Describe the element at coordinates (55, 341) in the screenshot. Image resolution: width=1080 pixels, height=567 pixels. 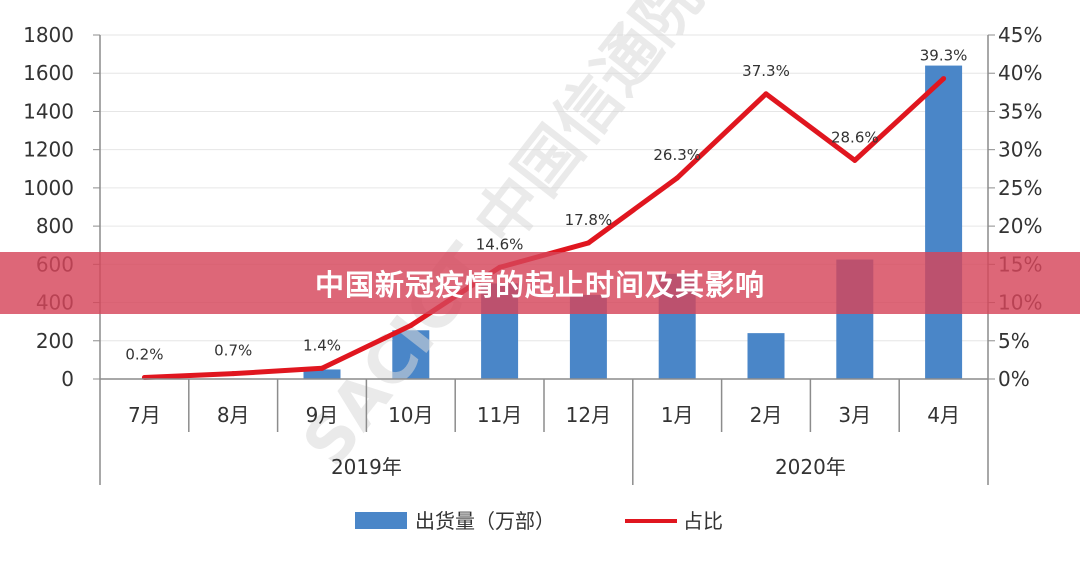
I see `left-tick-label: 200` at that location.